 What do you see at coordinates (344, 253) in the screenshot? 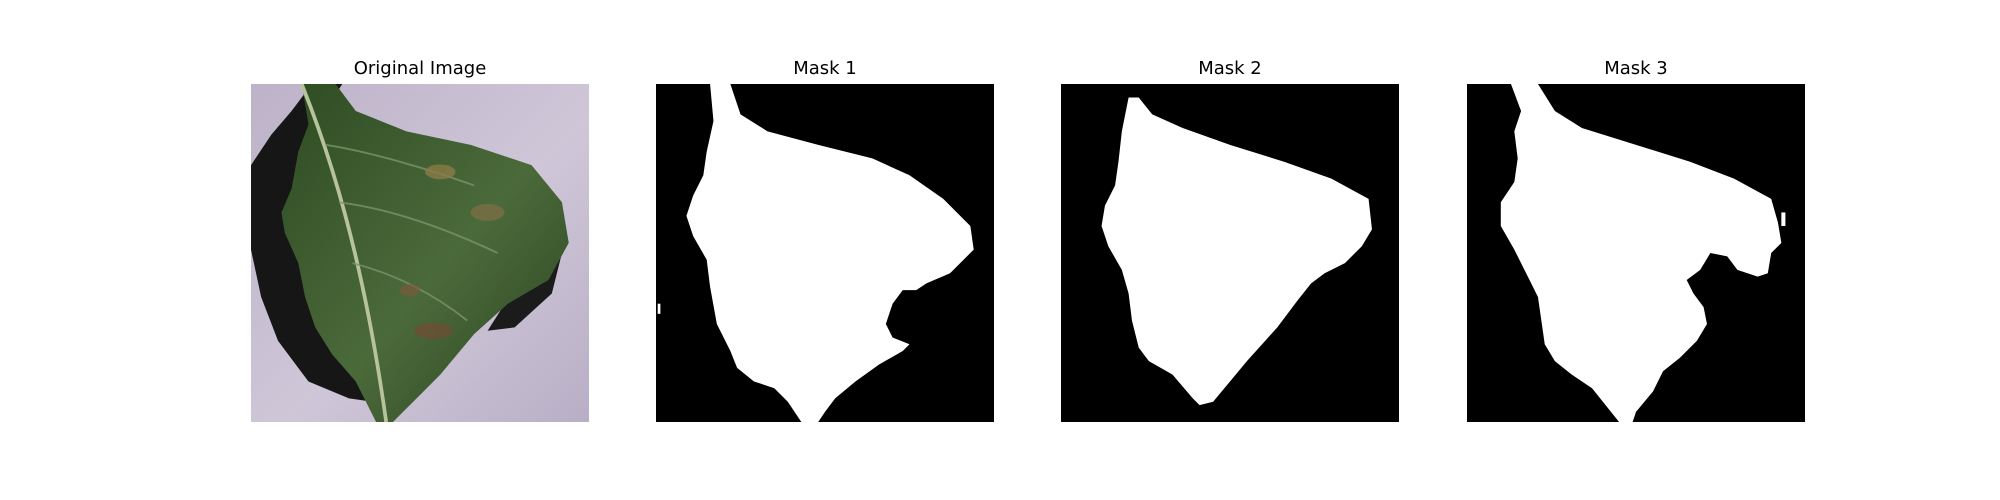
I see `leaf-midrib` at bounding box center [344, 253].